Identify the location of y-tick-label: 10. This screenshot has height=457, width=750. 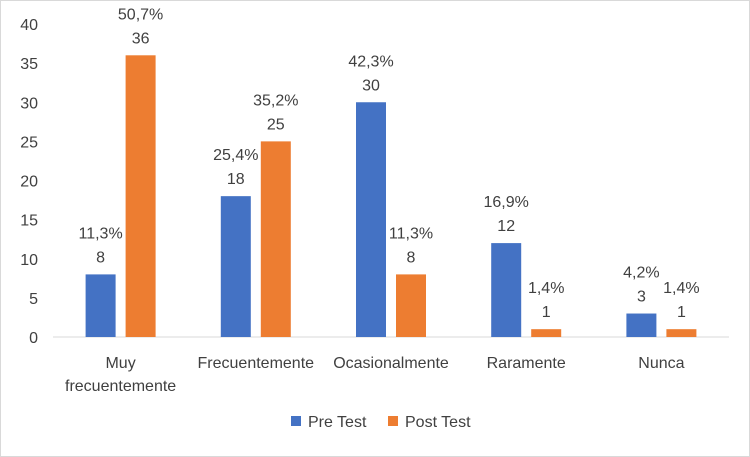
(29, 260).